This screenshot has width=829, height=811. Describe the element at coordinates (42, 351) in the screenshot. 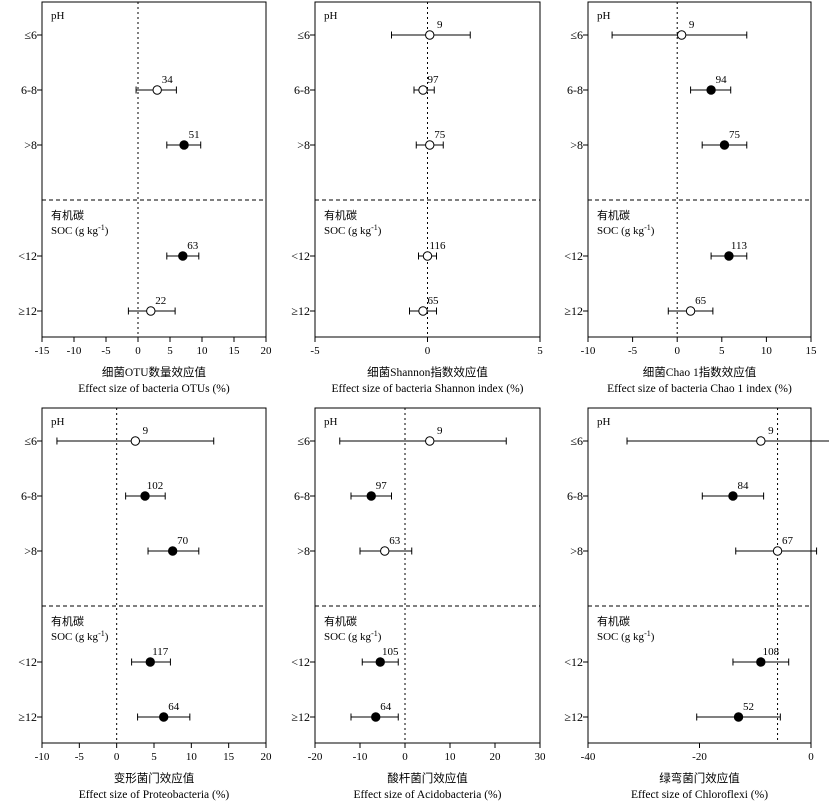

I see `x-tick-label: -15` at that location.